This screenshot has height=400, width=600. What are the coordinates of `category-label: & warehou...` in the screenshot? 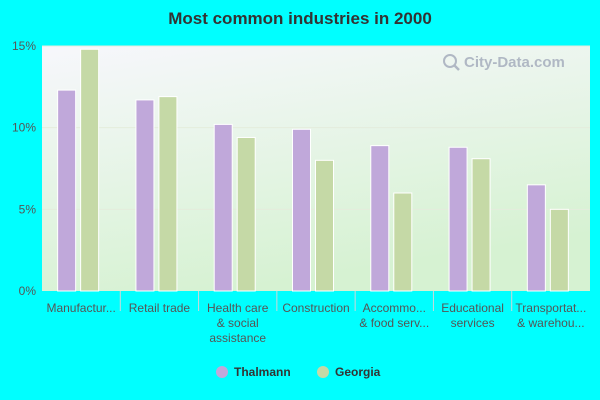 It's located at (550, 323).